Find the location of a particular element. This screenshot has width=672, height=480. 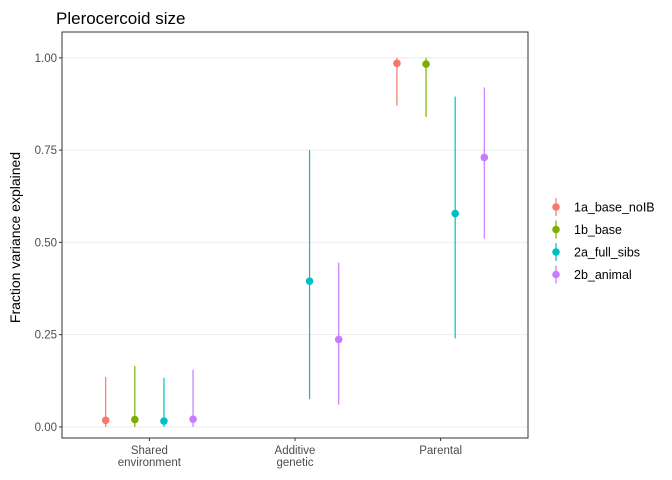

legend-label: 1a_base_noIB is located at coordinates (614, 208).